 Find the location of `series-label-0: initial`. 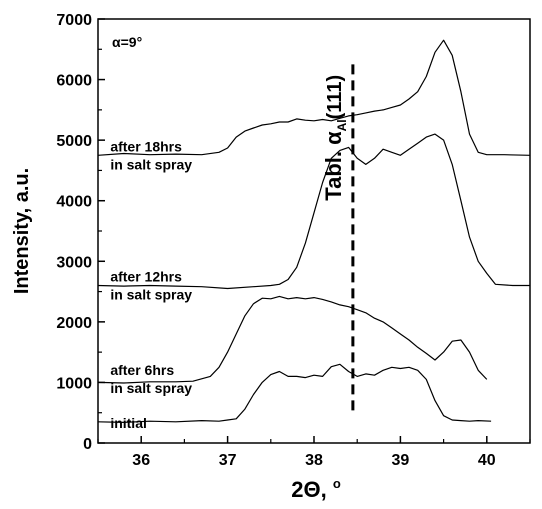

series-label-0: initial is located at coordinates (128, 423).